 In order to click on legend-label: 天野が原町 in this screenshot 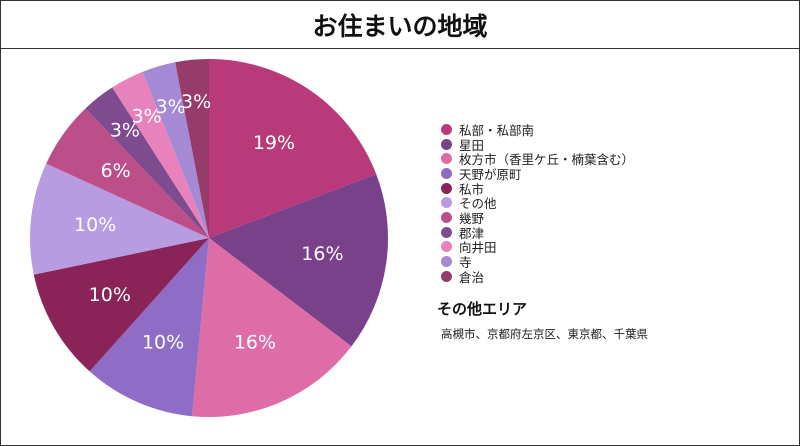, I will do `click(490, 174)`.